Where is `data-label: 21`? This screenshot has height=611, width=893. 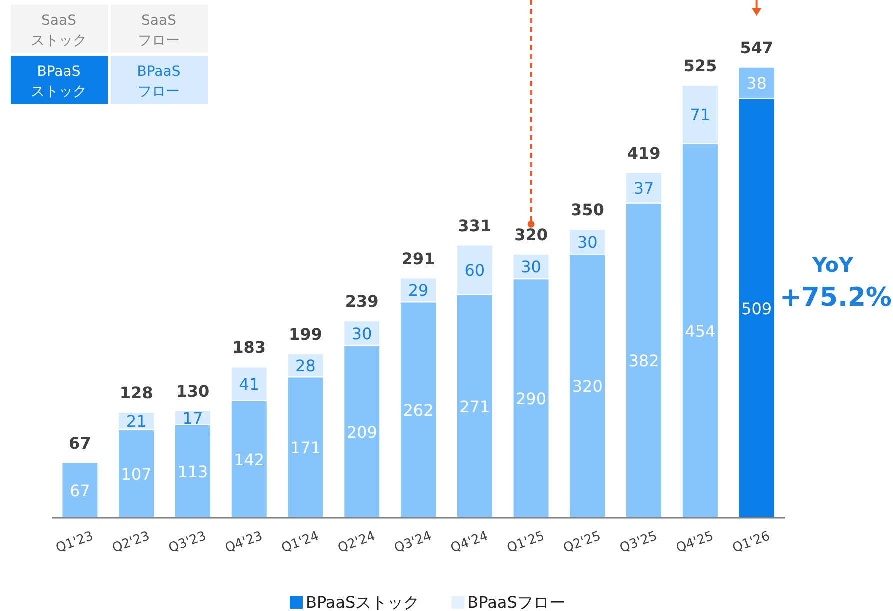
data-label: 21 is located at coordinates (136, 422).